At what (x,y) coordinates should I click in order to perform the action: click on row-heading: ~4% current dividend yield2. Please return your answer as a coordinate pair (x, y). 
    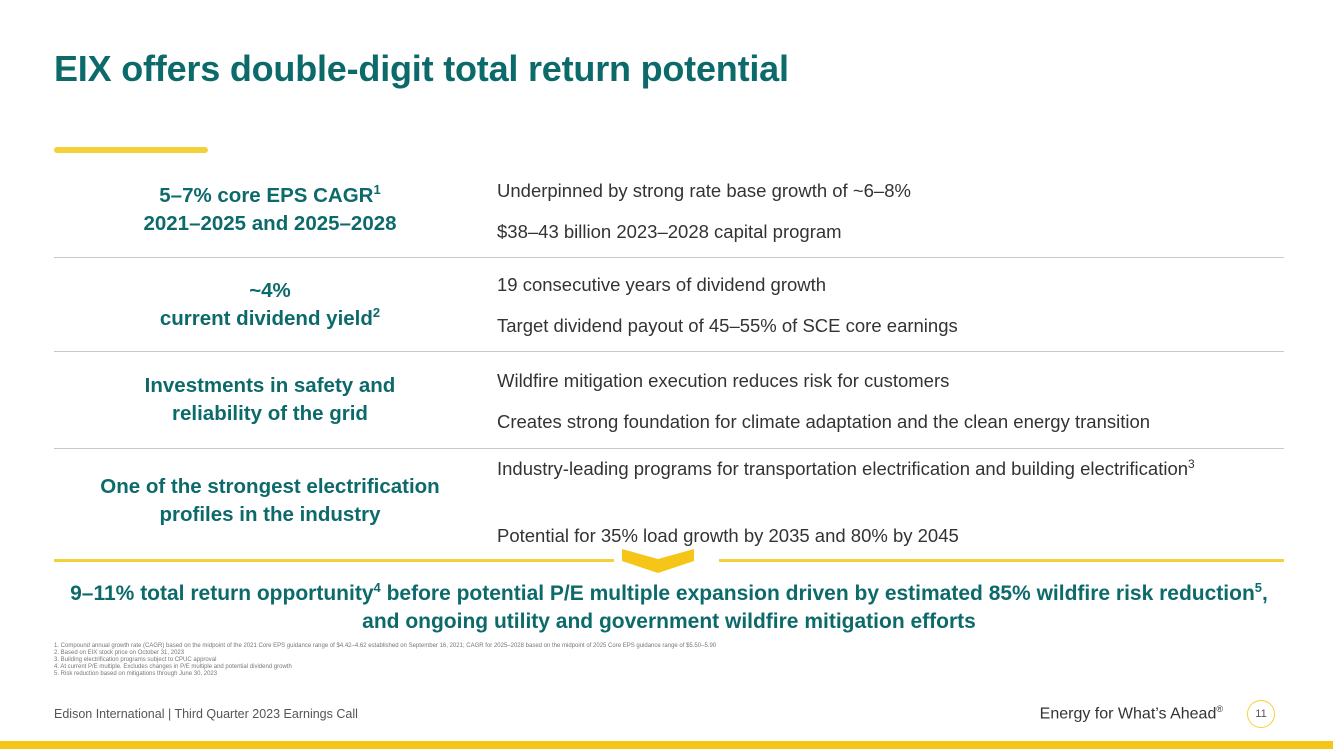
    Looking at the image, I should click on (270, 304).